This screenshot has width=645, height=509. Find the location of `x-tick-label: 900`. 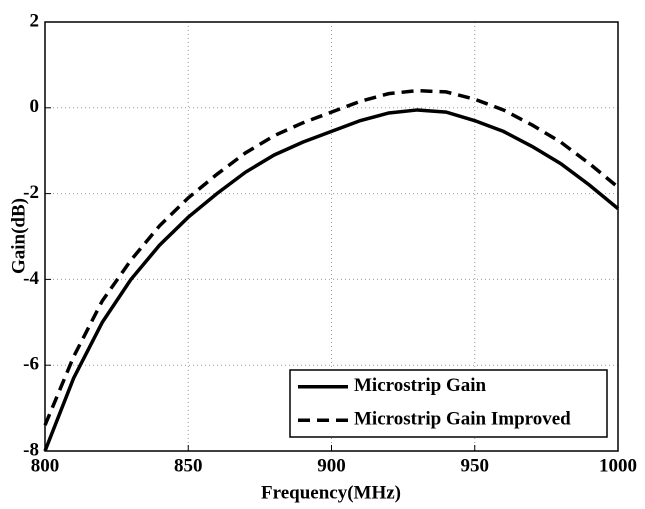

x-tick-label: 900 is located at coordinates (331, 465).